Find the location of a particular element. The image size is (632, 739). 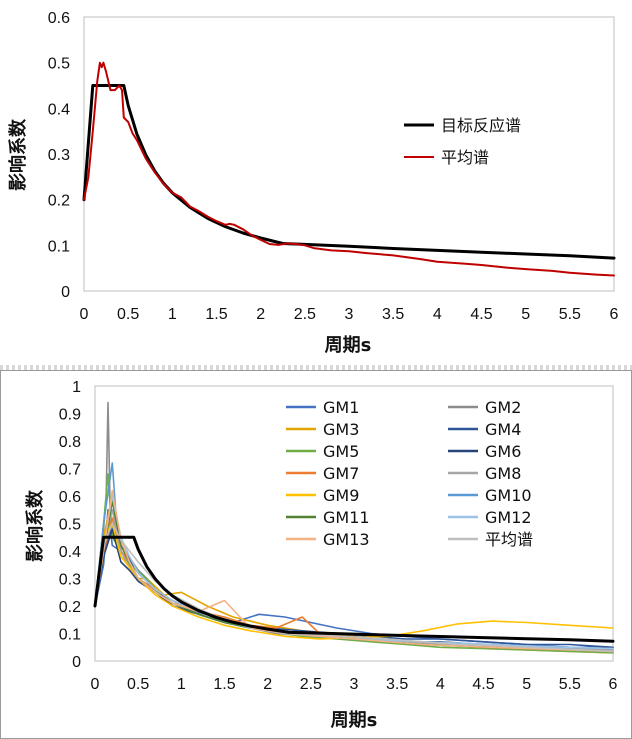

top-chart-x-tick-label: 1.5 is located at coordinates (216, 314).